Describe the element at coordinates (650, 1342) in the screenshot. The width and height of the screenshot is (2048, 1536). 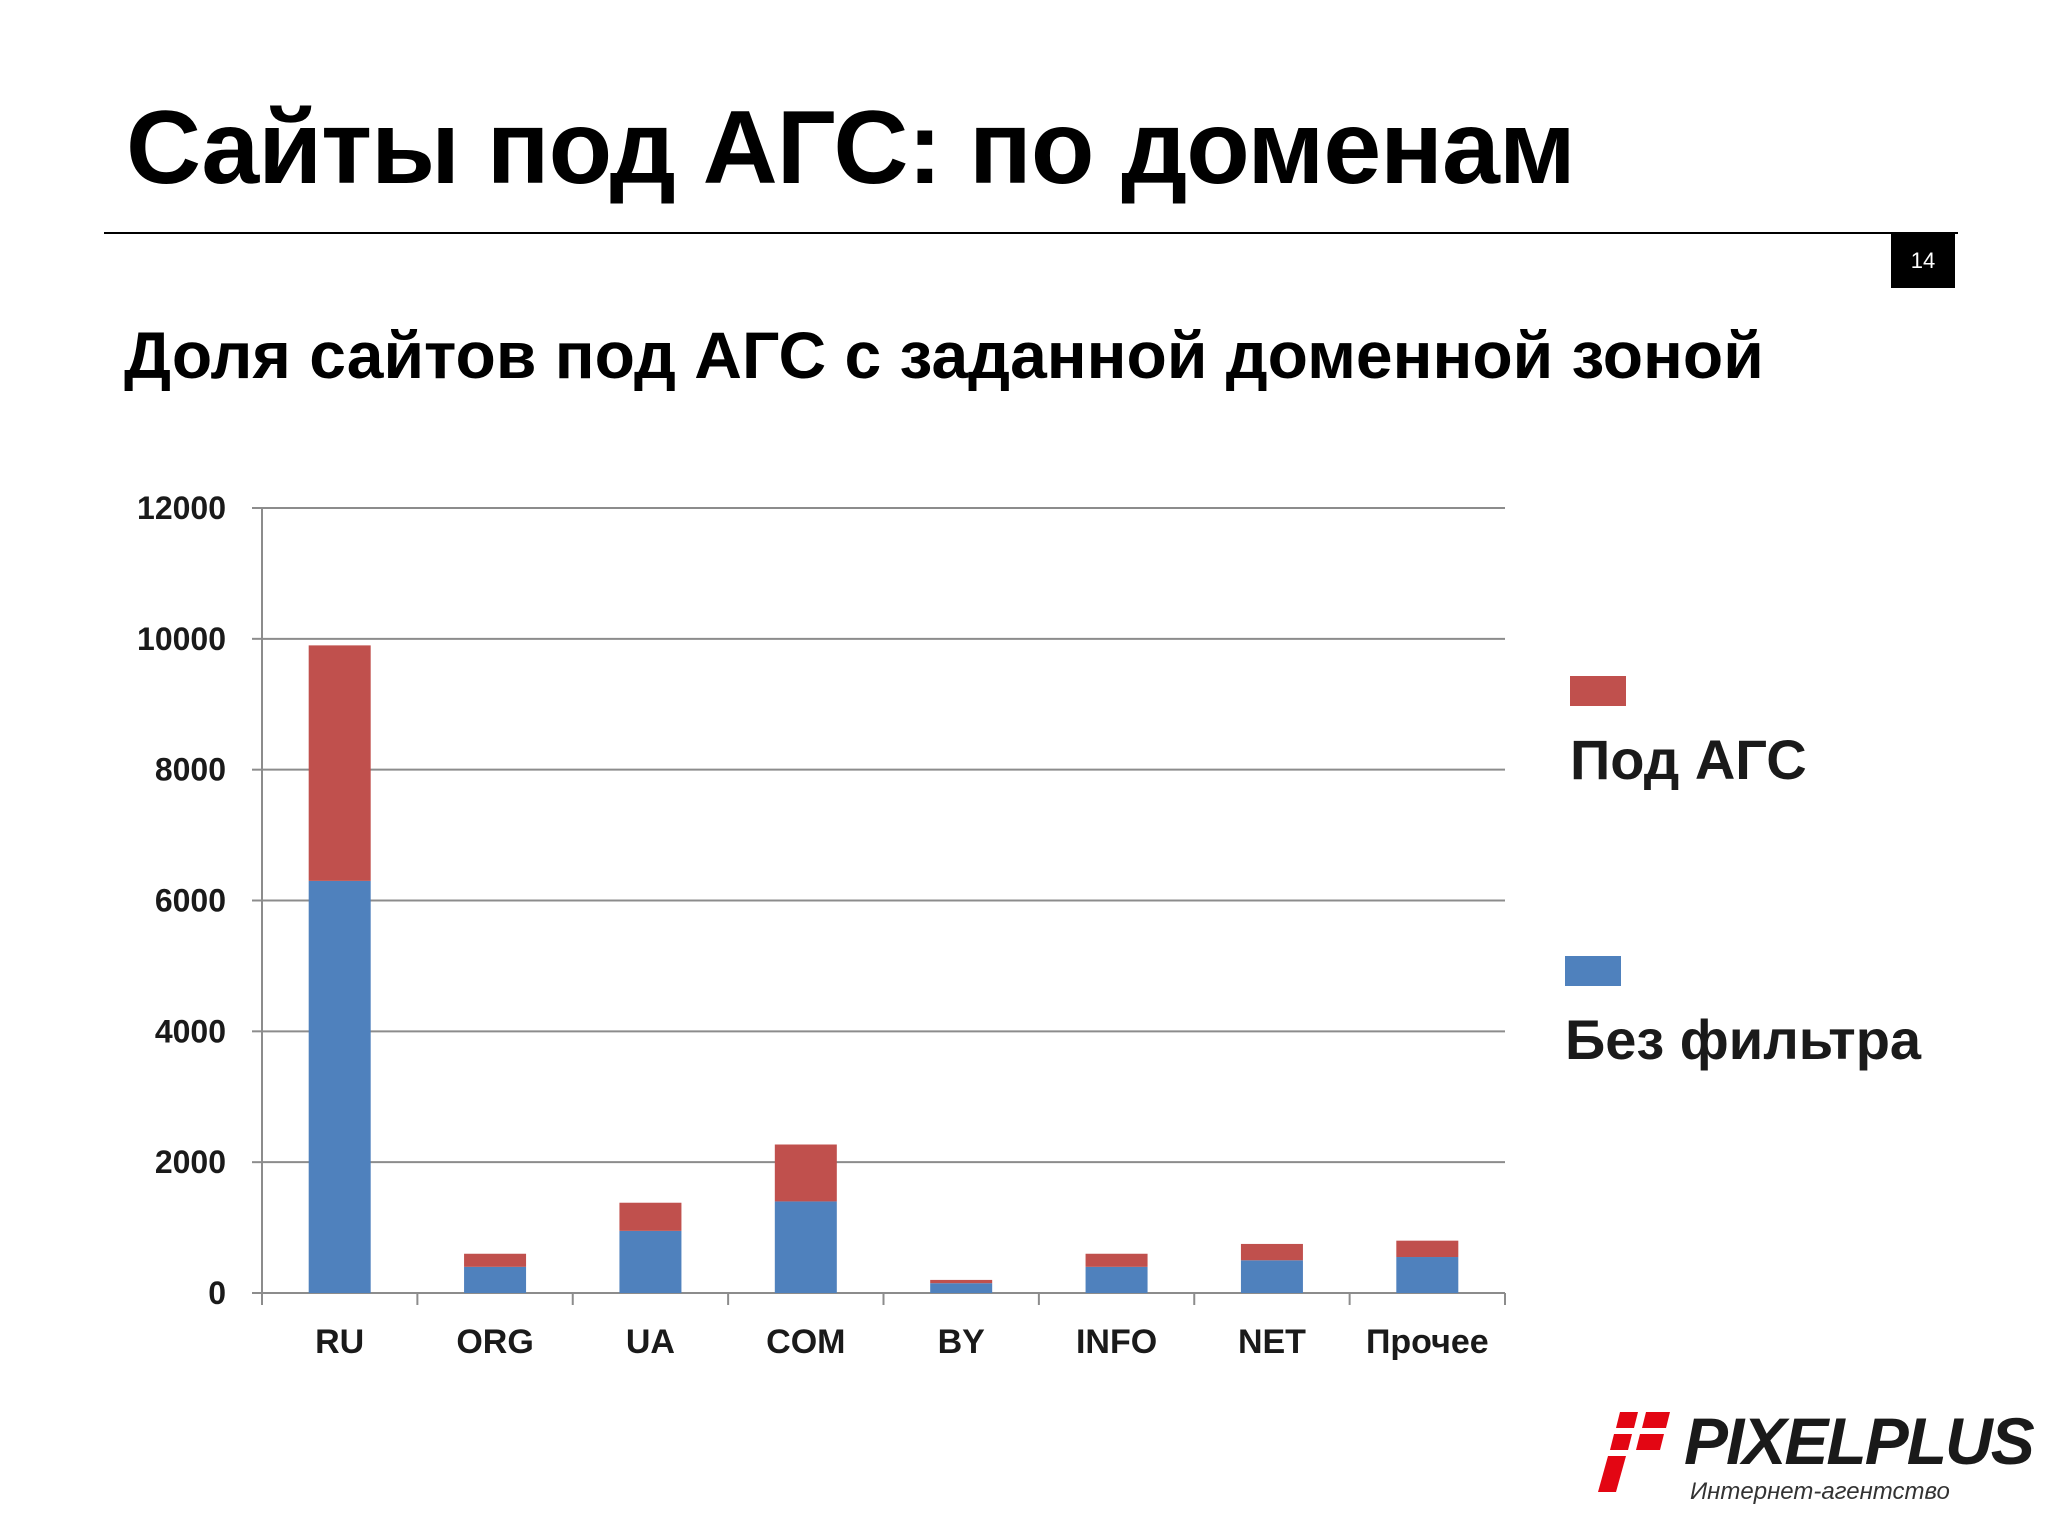
I see `x-category-label: UA` at that location.